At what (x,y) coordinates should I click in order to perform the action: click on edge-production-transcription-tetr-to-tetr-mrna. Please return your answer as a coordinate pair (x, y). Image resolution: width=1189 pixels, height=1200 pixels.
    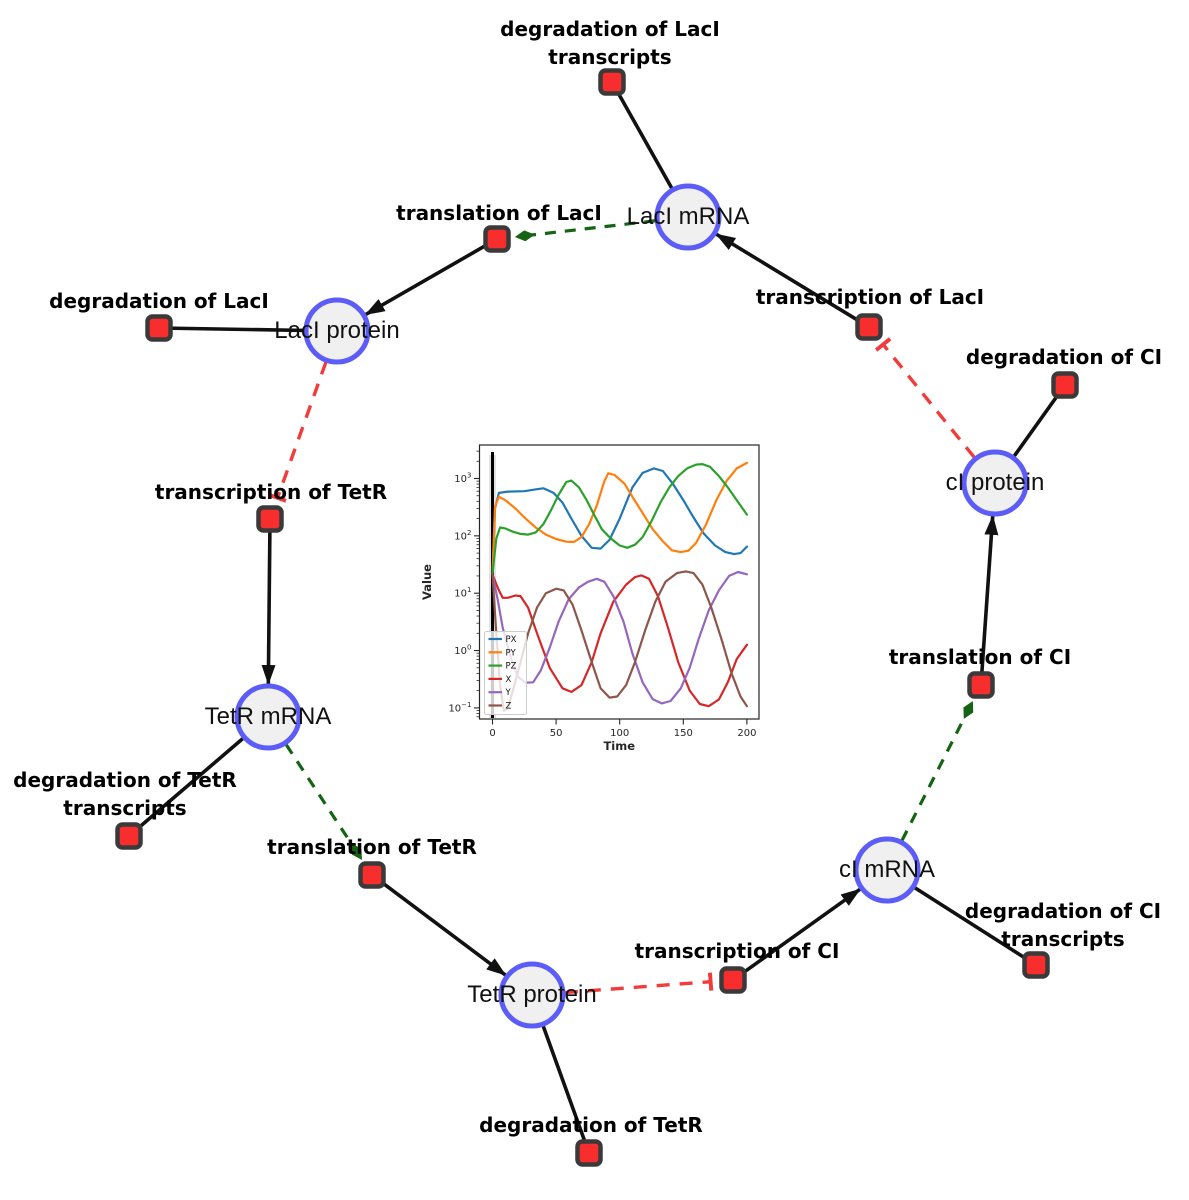
    Looking at the image, I should click on (268, 607).